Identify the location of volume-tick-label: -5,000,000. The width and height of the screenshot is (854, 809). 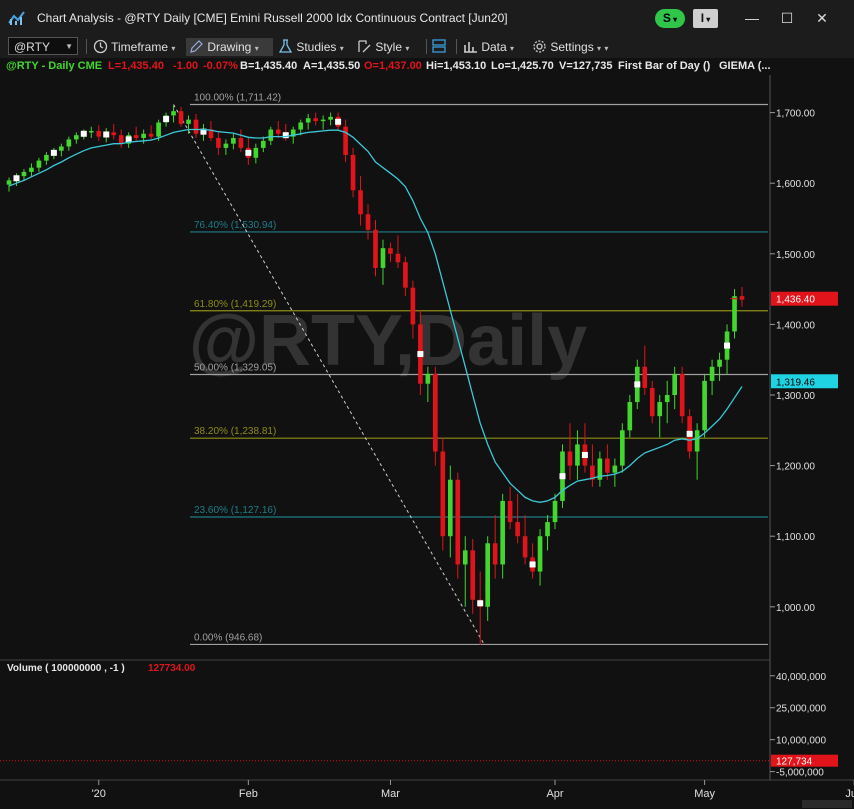
(800, 773).